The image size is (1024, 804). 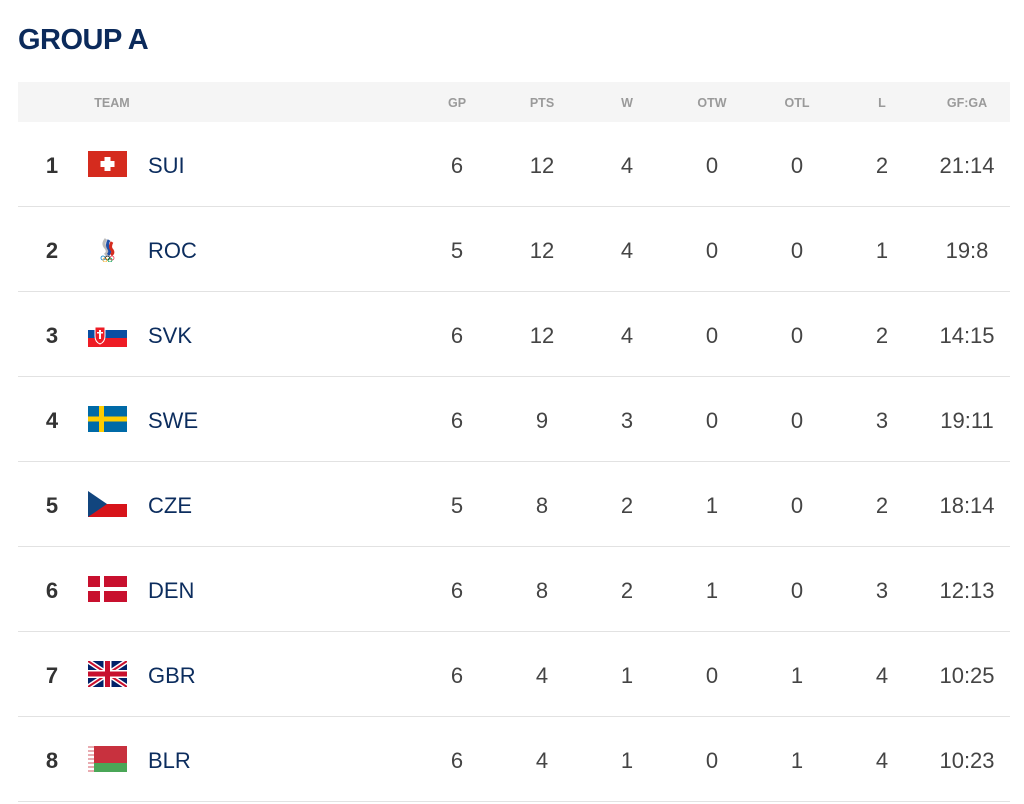 I want to click on col-pts: PTS, so click(x=542, y=103).